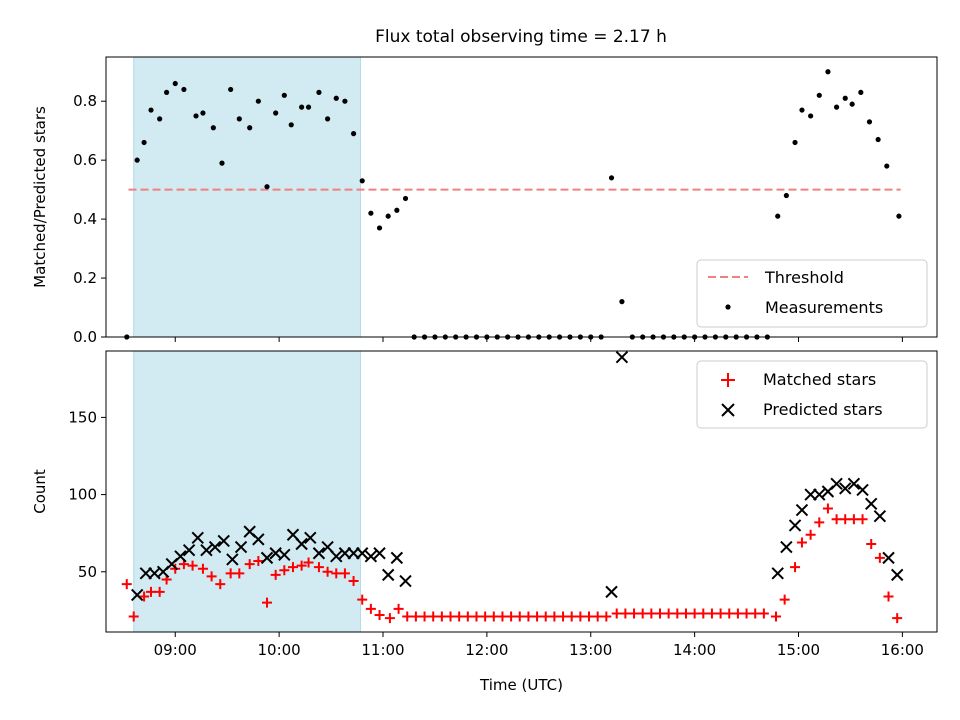  What do you see at coordinates (82, 495) in the screenshot?
I see `y-tick-label: 100` at bounding box center [82, 495].